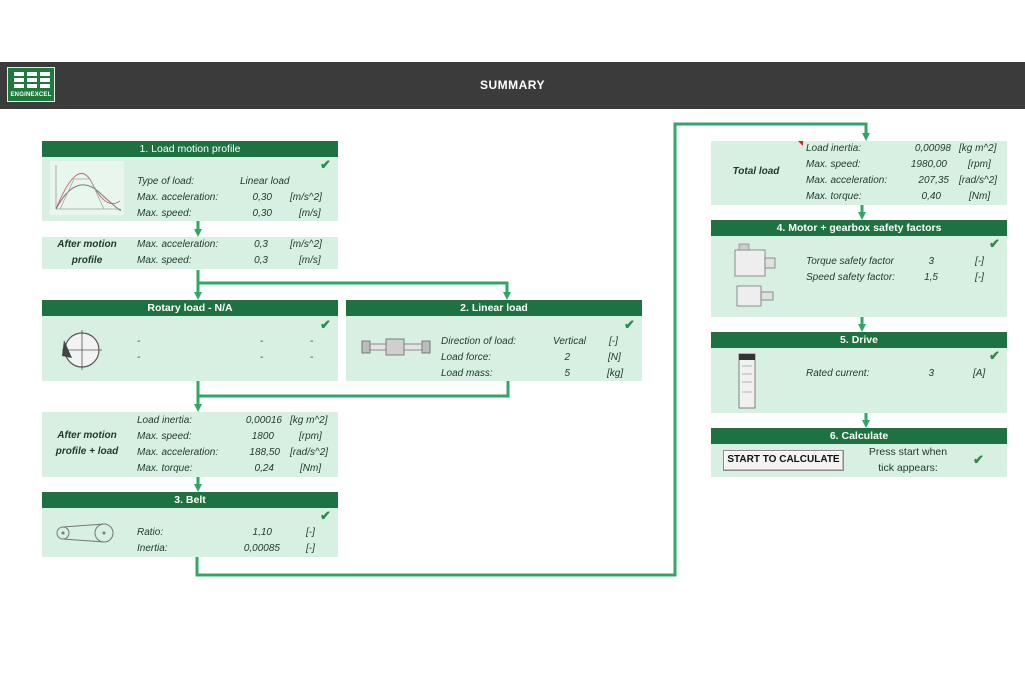  What do you see at coordinates (859, 228) in the screenshot?
I see `safety-factors-header: 4. Motor + gearbox safety factors` at bounding box center [859, 228].